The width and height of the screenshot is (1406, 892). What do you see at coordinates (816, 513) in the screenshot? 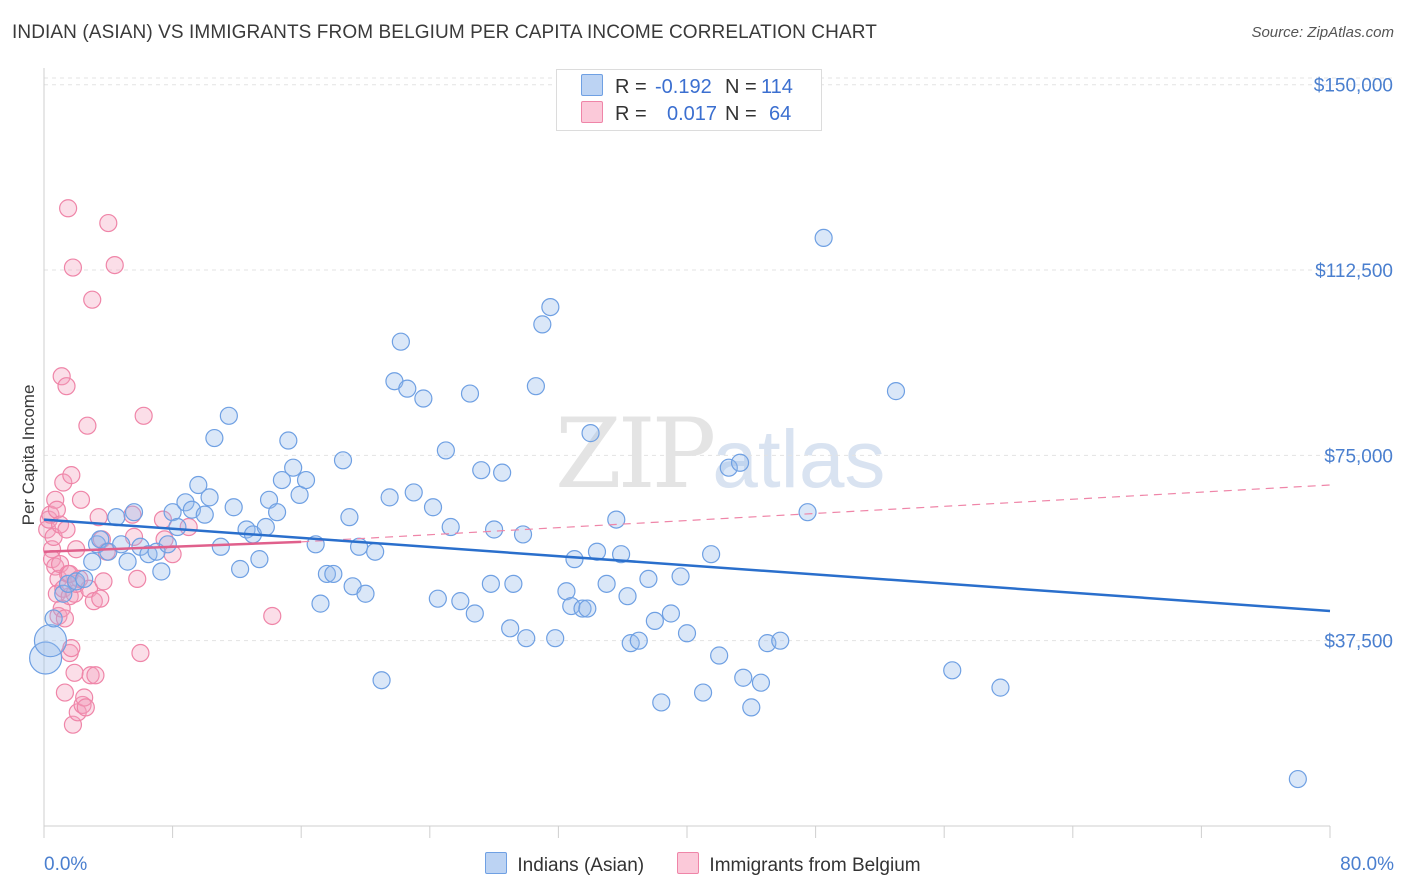
I see `trend-line-belgium-extended` at bounding box center [816, 513].